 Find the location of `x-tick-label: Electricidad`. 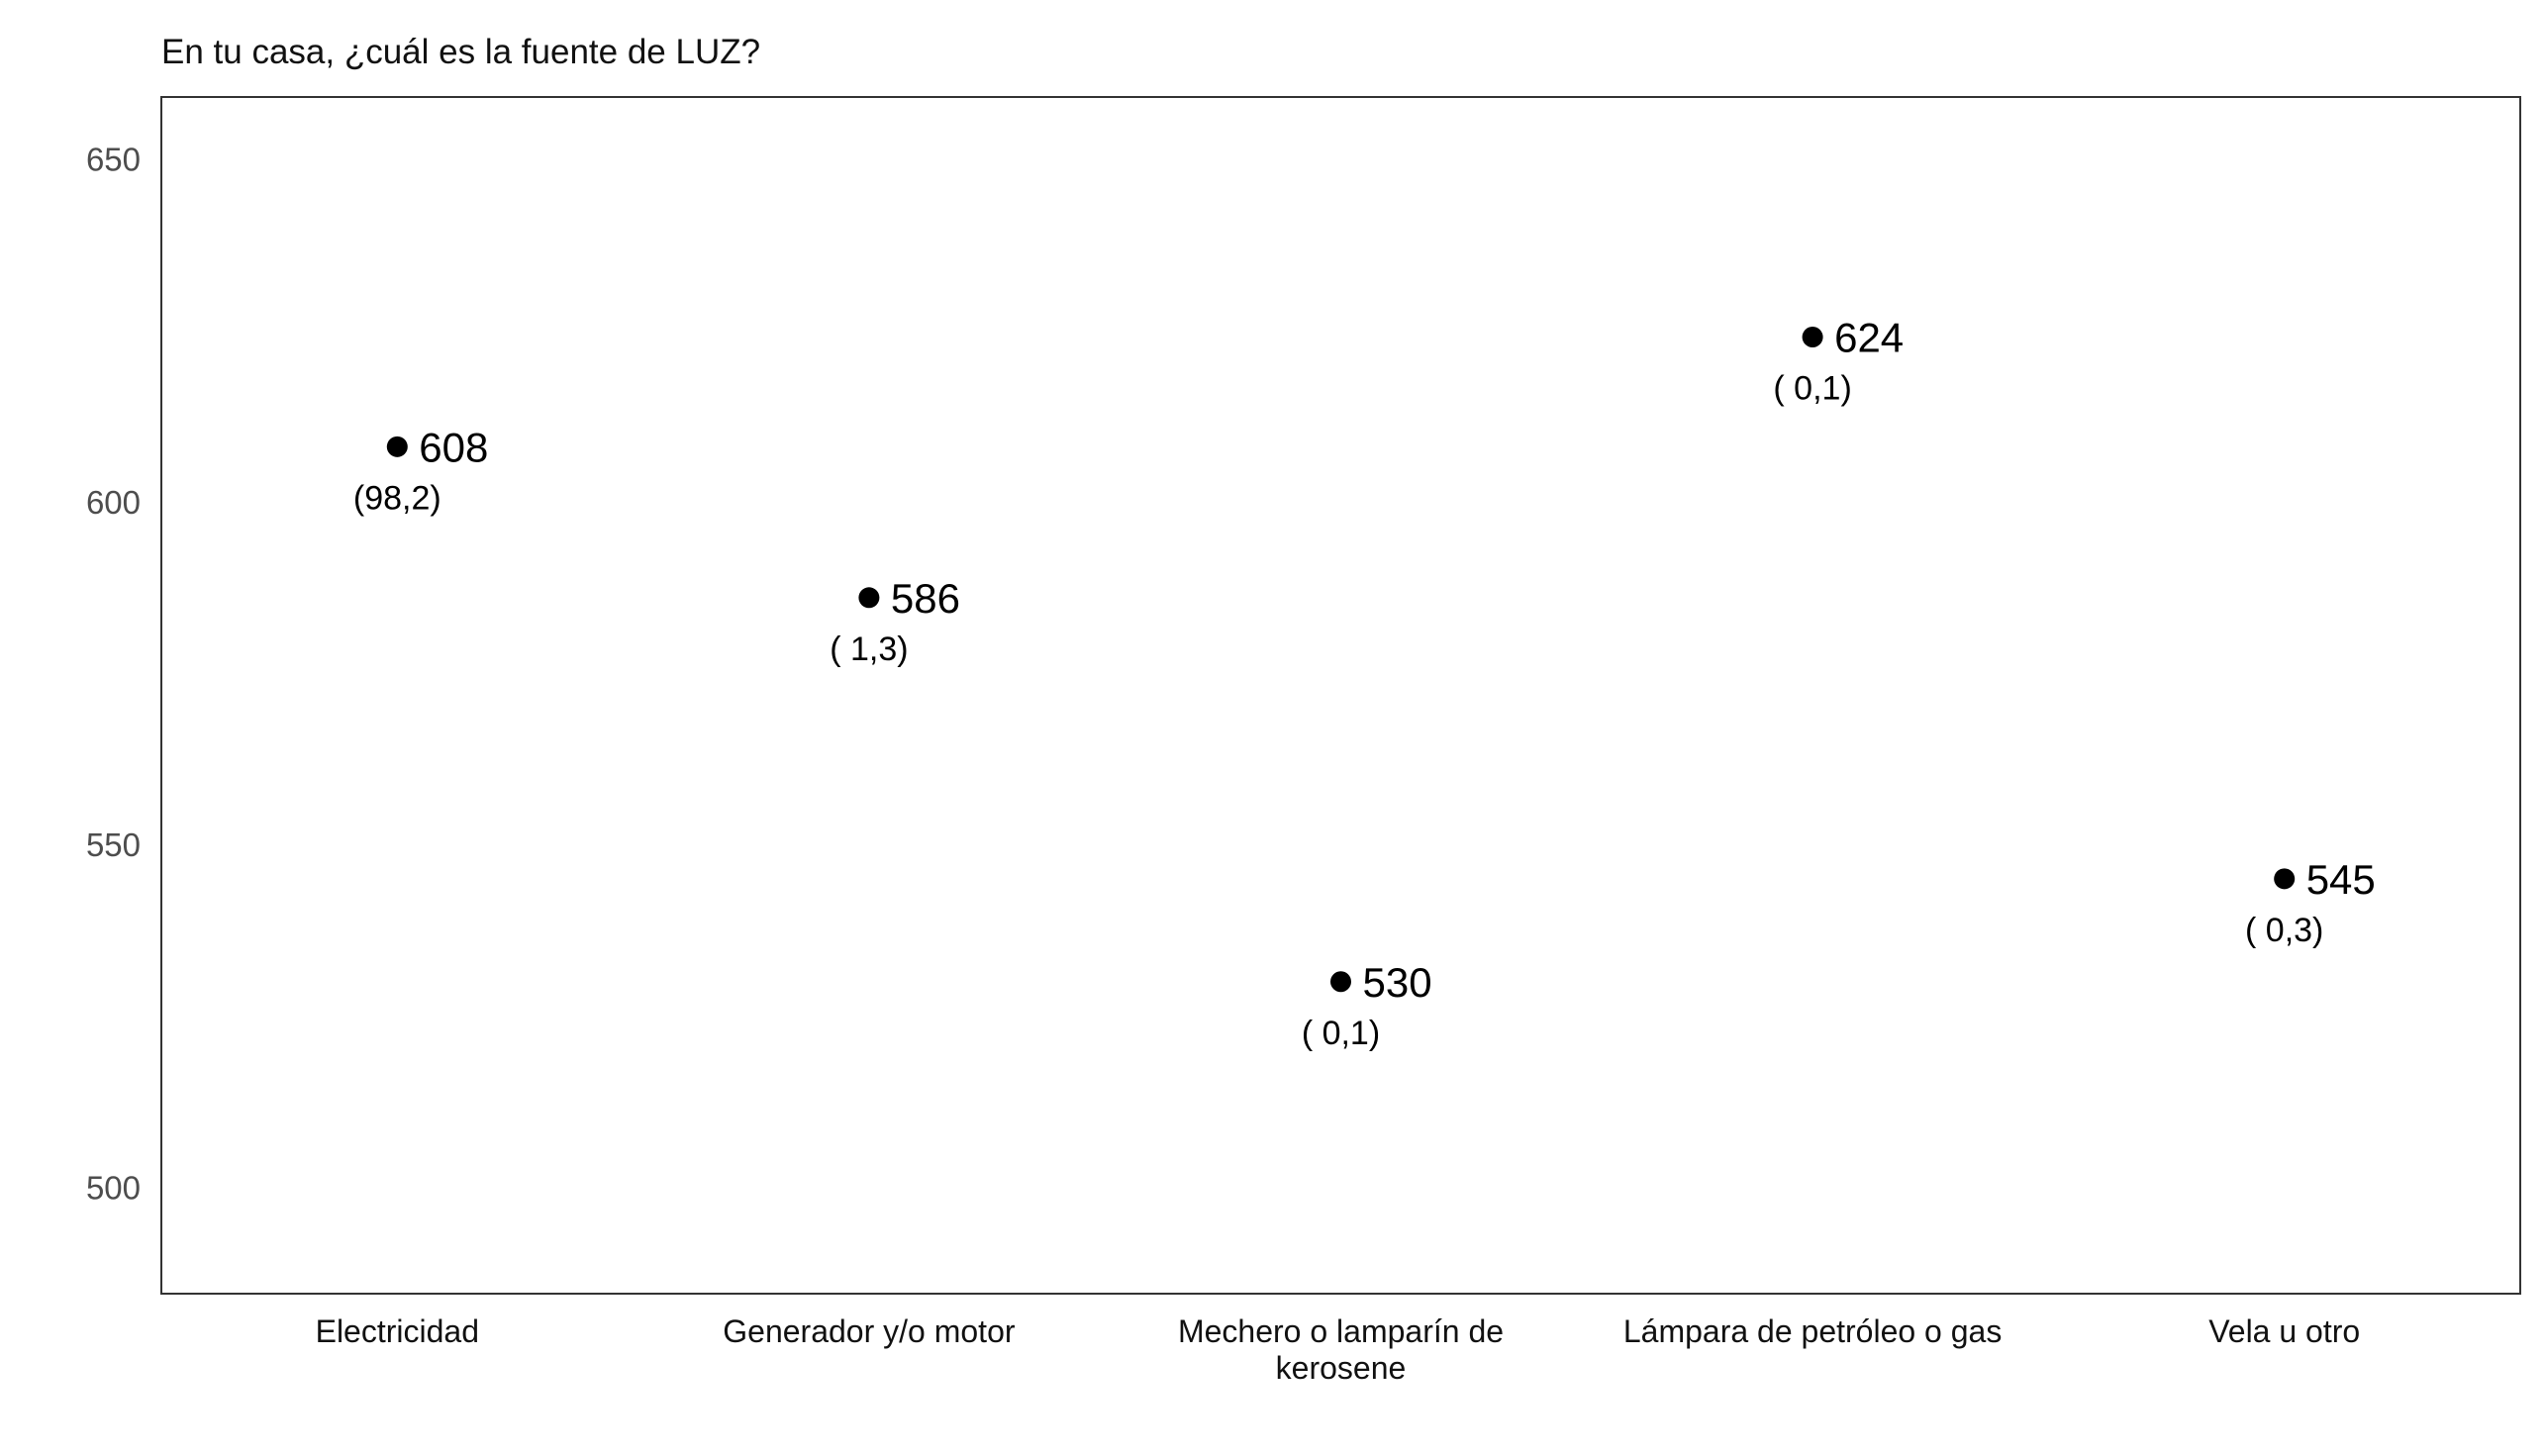

x-tick-label: Electricidad is located at coordinates (397, 1331).